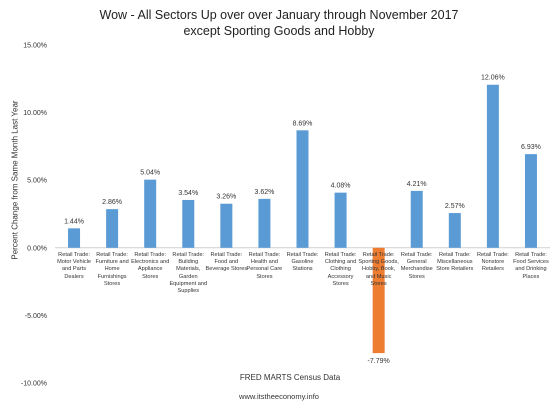  What do you see at coordinates (74, 269) in the screenshot?
I see `category-label-line: and Parts` at bounding box center [74, 269].